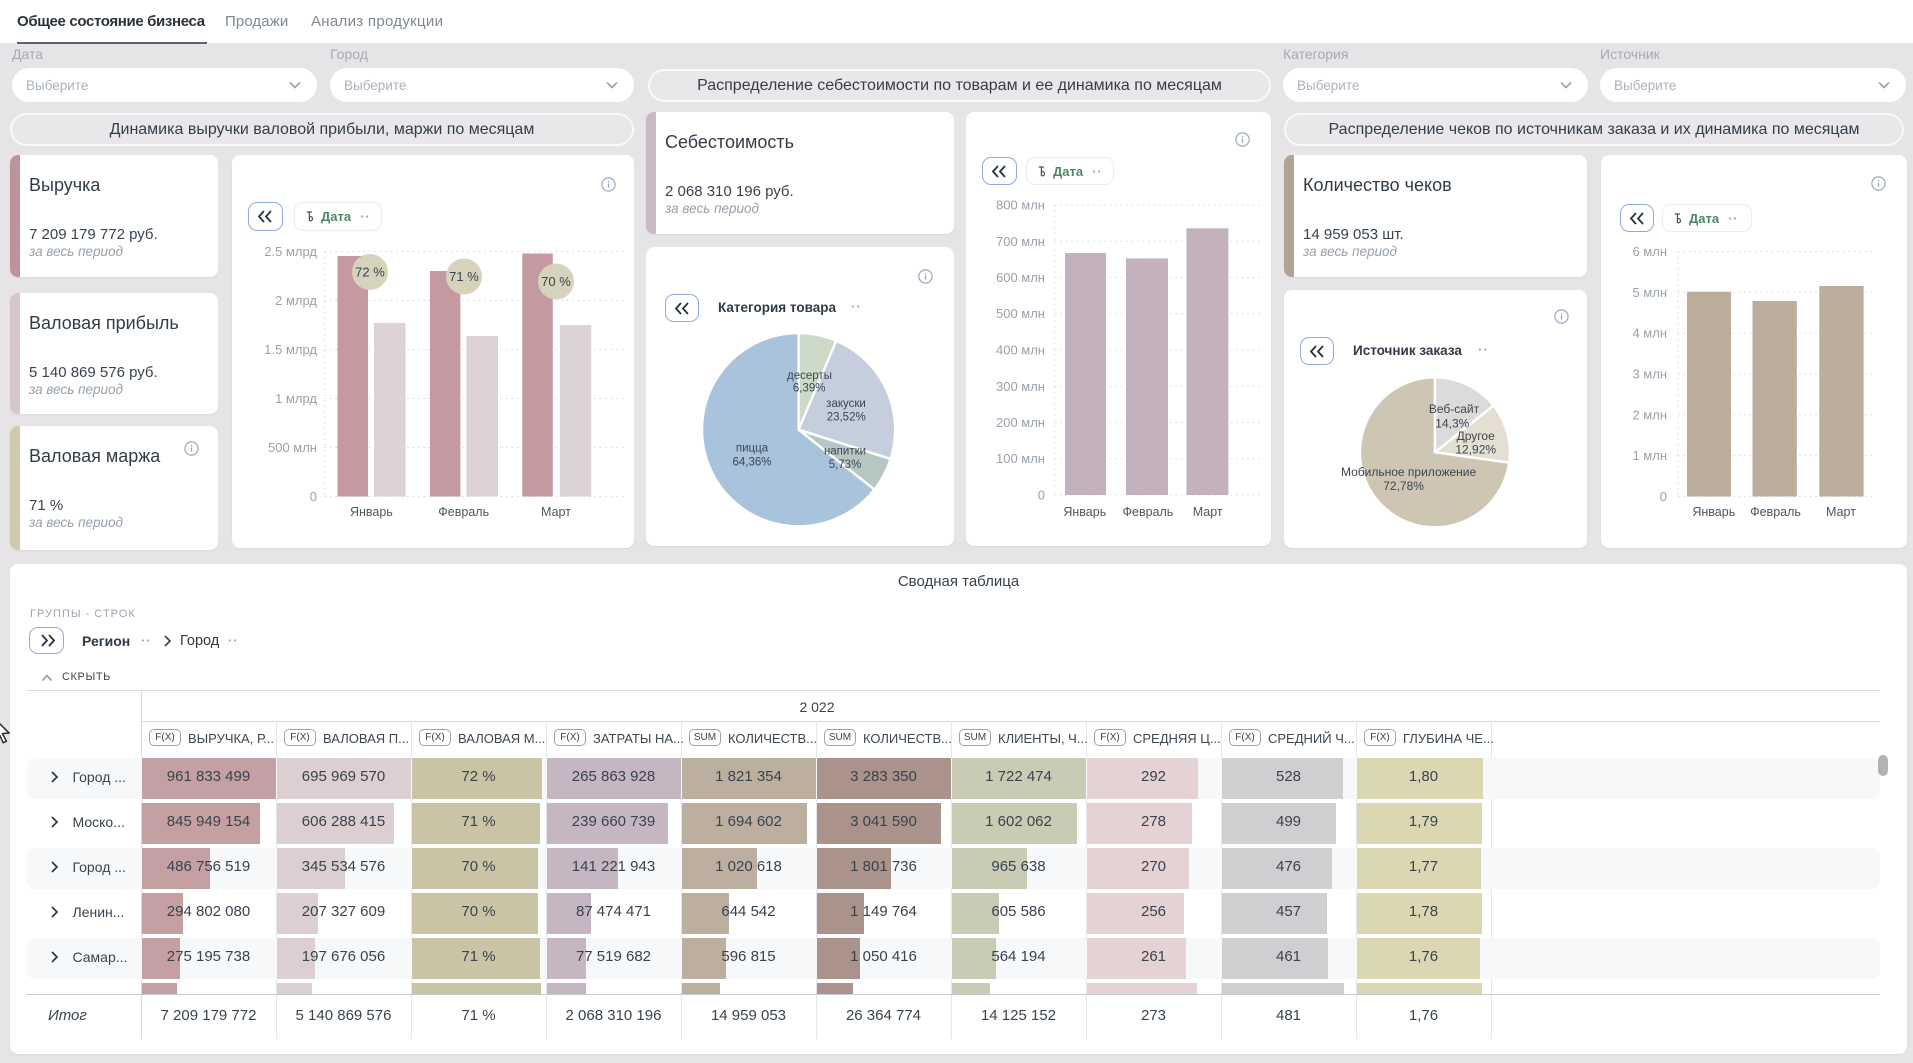  I want to click on svg-text: 71 %, so click(464, 276).